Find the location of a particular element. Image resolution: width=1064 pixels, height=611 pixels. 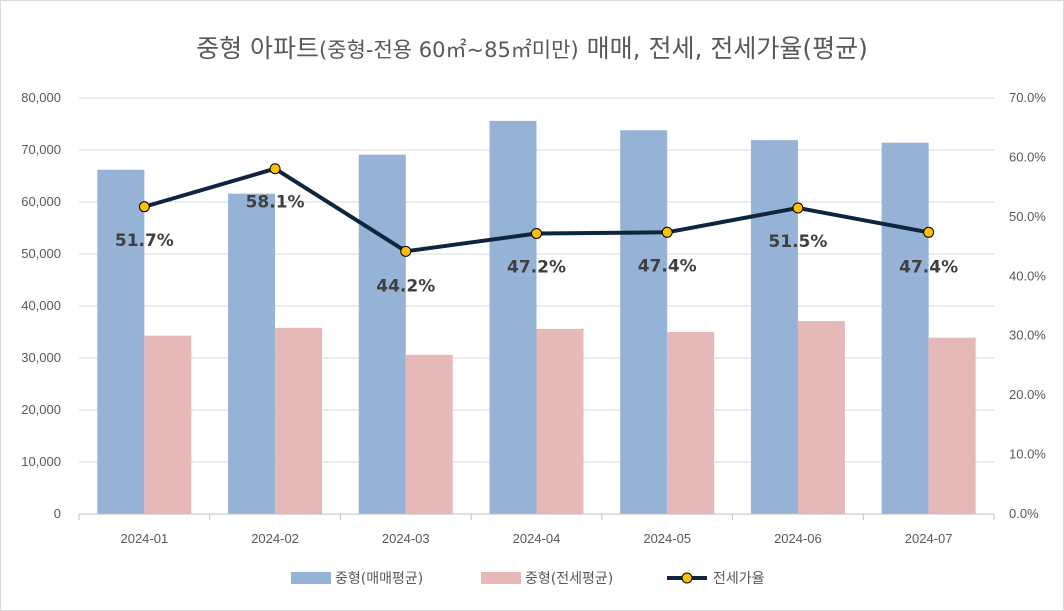

y-right-tick-label: 10.0% is located at coordinates (1027, 454).